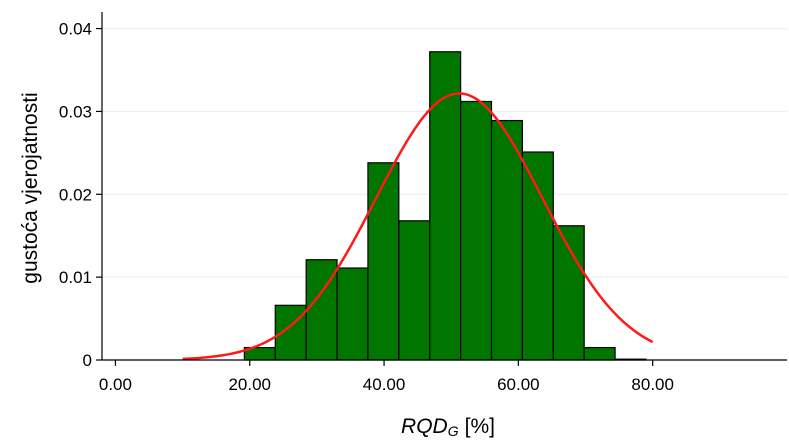 The image size is (789, 443). What do you see at coordinates (75, 277) in the screenshot?
I see `y-tick-label-1: 0.01` at bounding box center [75, 277].